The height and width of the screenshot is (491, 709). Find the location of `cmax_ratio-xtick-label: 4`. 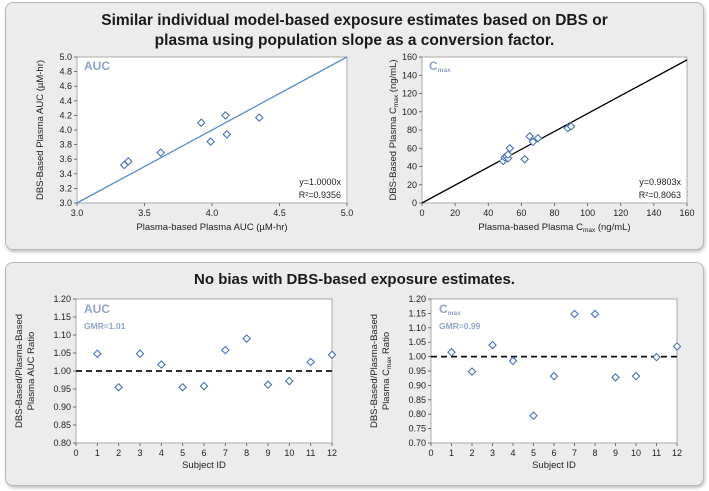

cmax_ratio-xtick-label: 4 is located at coordinates (512, 453).